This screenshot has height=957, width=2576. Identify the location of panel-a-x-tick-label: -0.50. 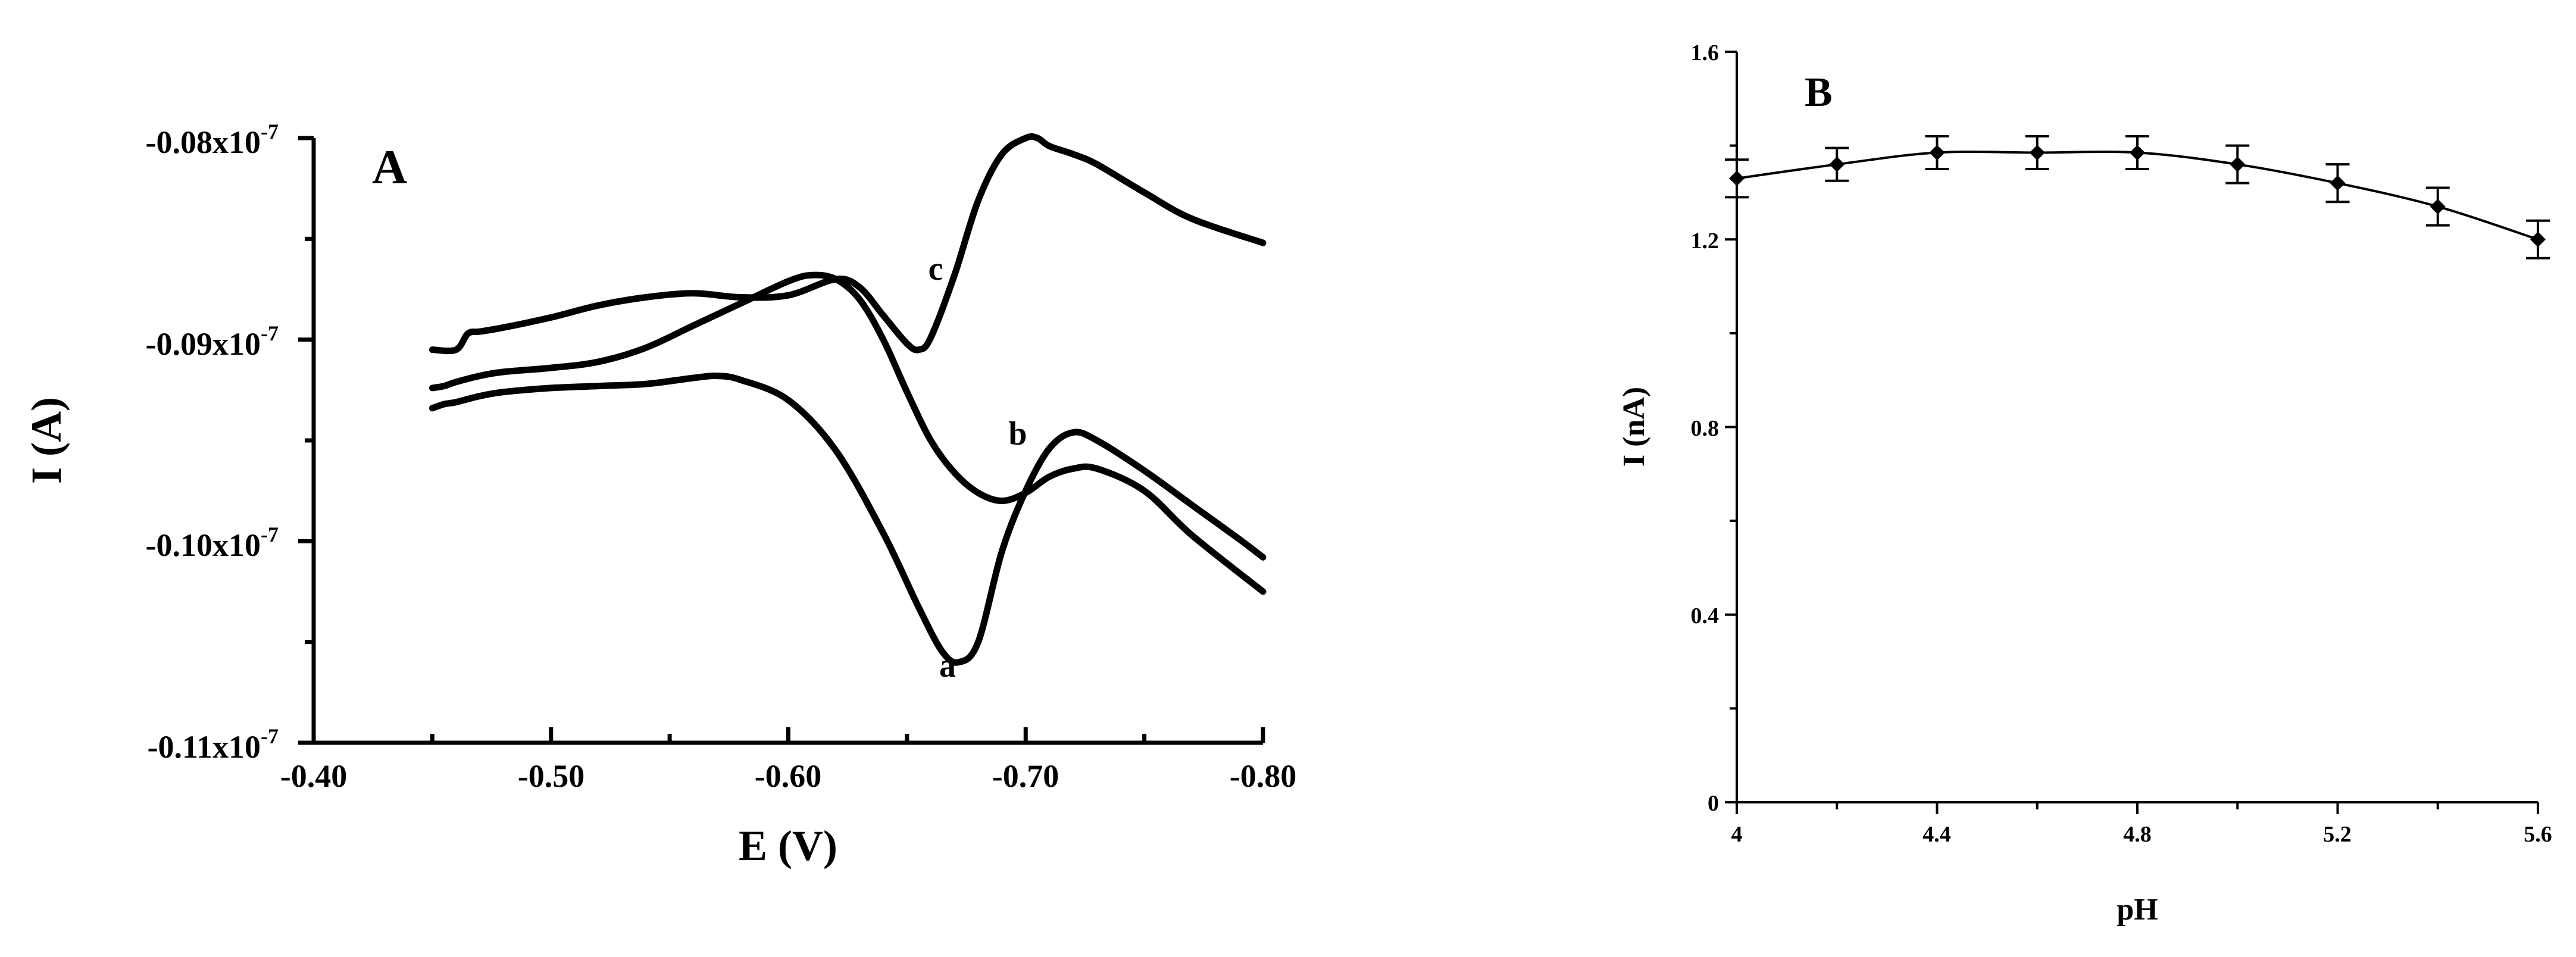
(551, 776).